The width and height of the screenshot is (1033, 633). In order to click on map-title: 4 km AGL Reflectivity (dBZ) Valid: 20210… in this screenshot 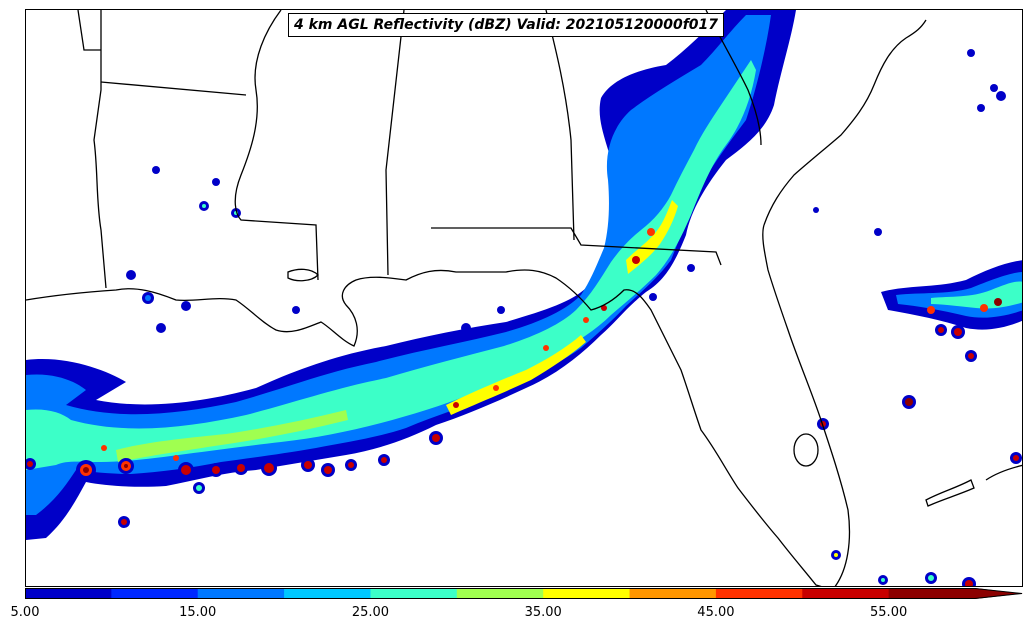, I will do `click(506, 25)`.